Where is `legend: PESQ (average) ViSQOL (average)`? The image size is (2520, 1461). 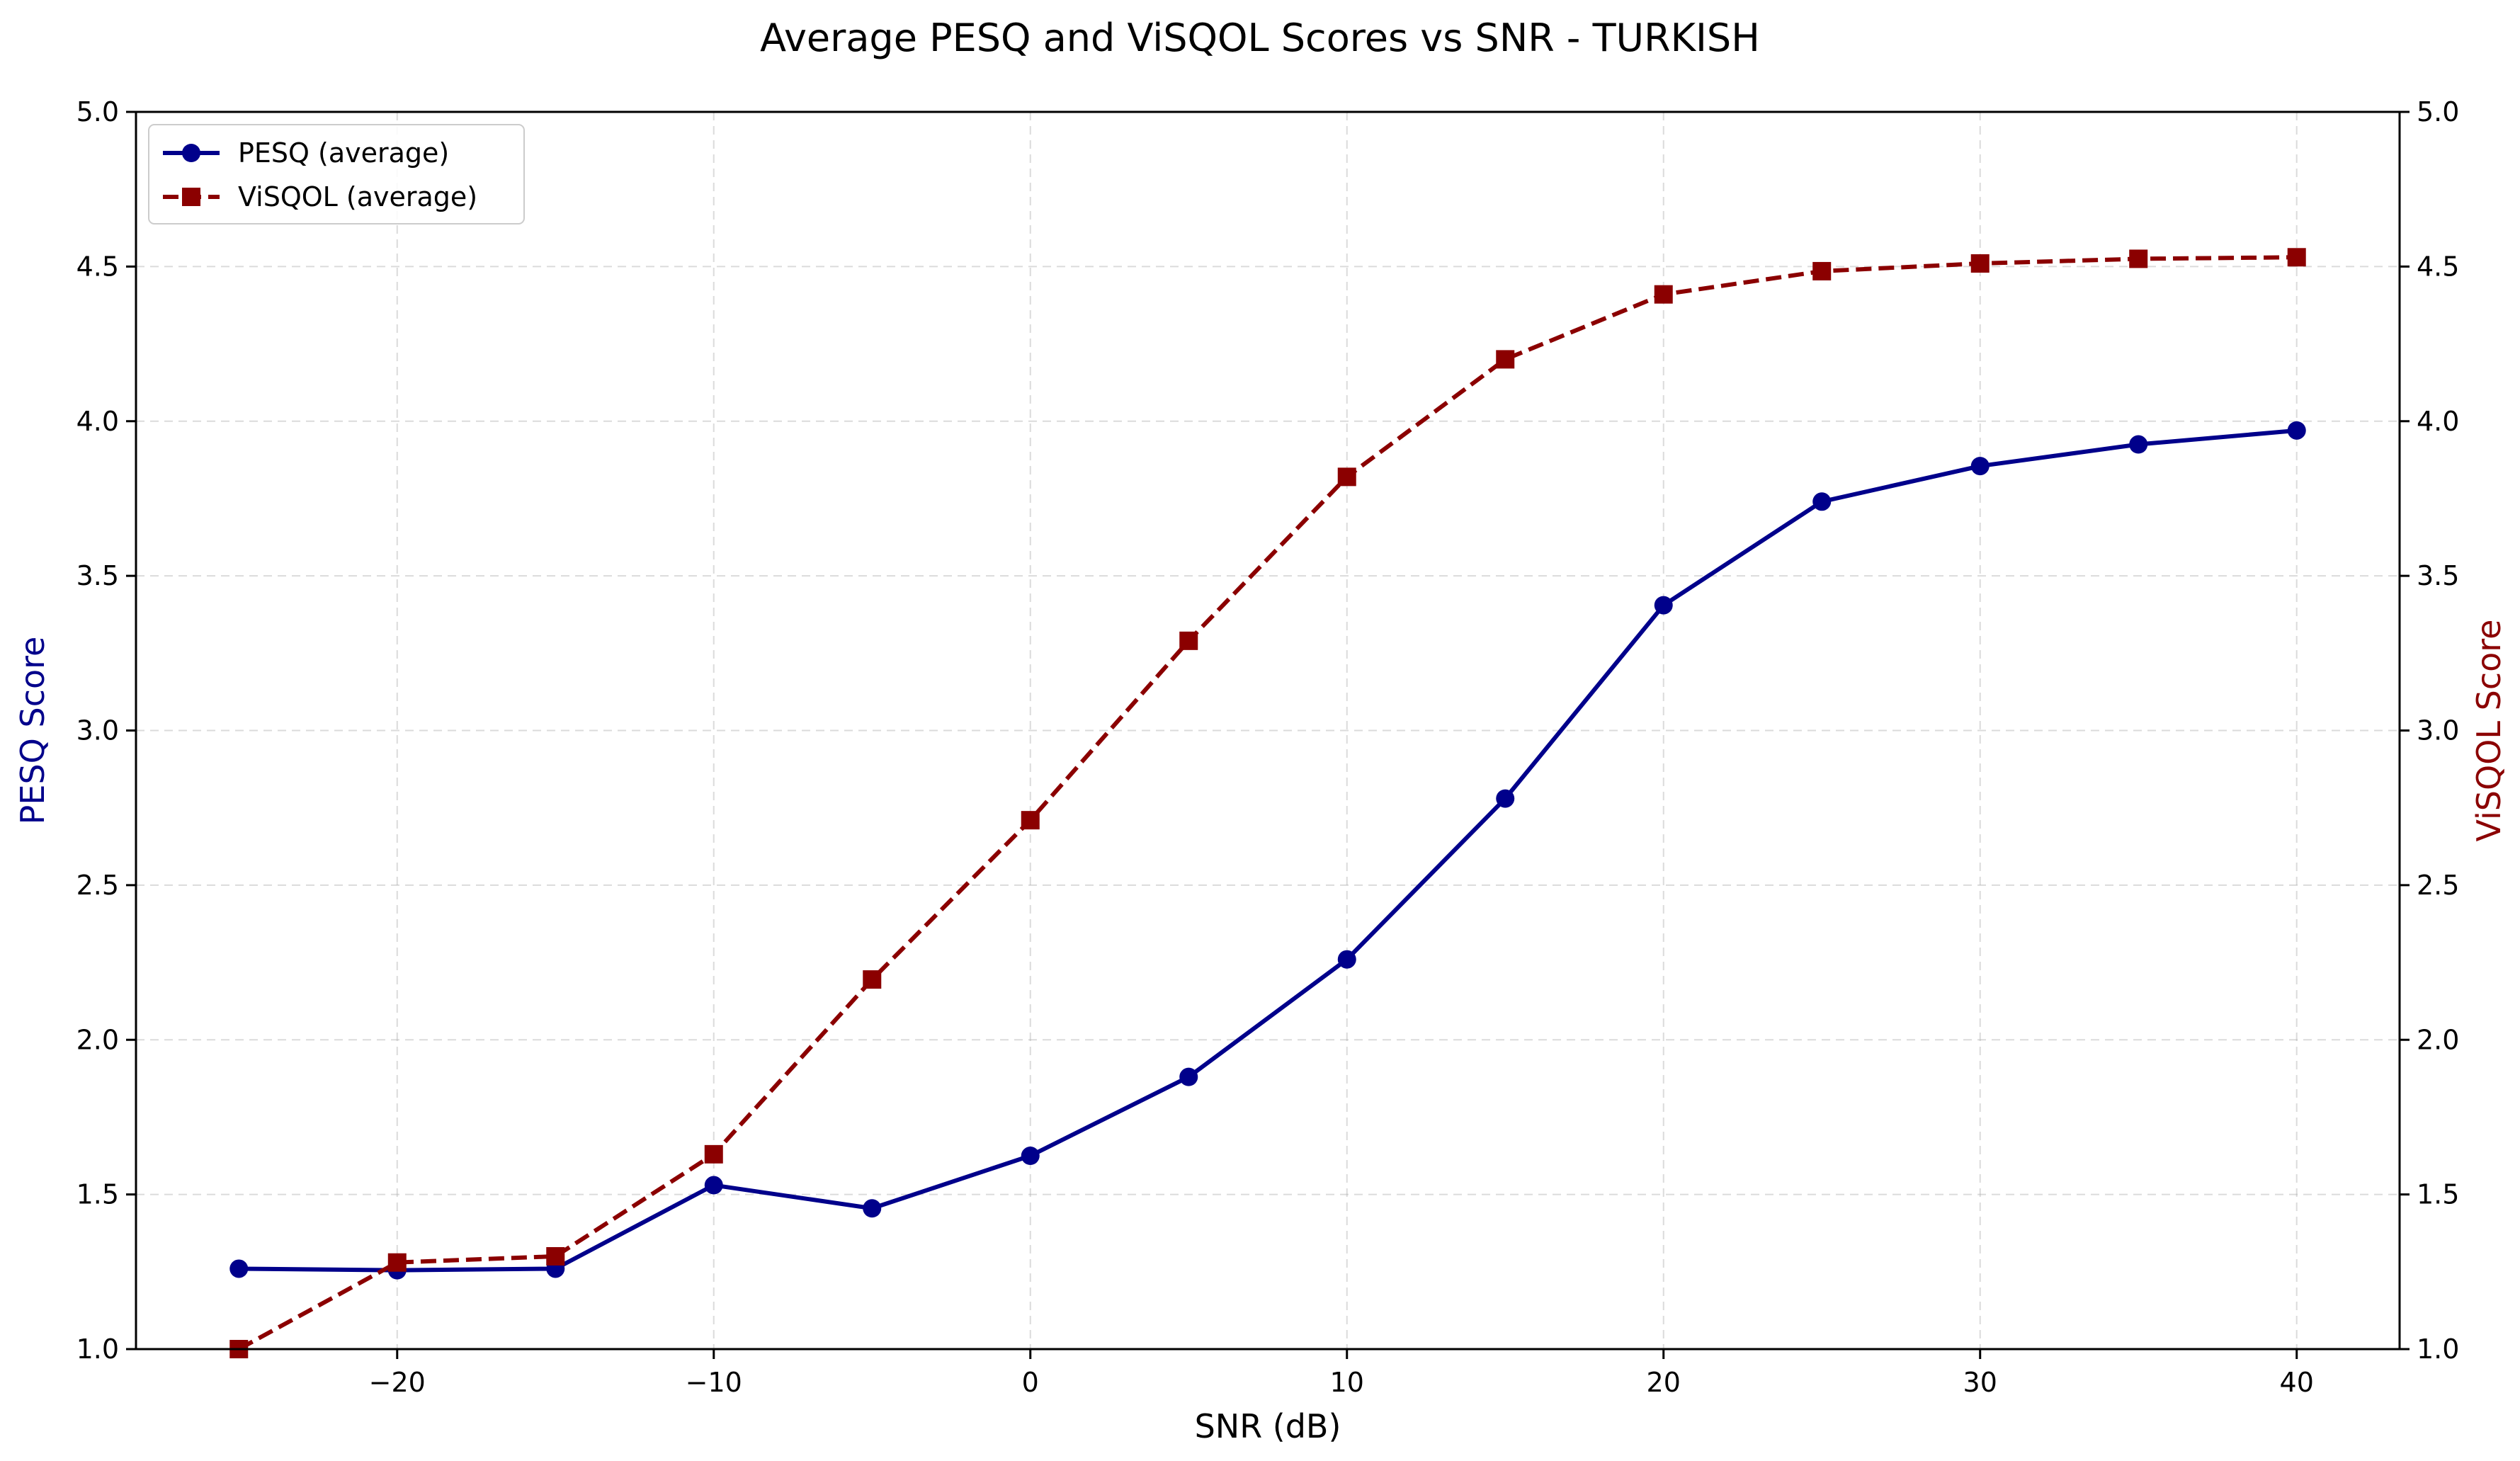
legend: PESQ (average) ViSQOL (average) is located at coordinates (337, 174).